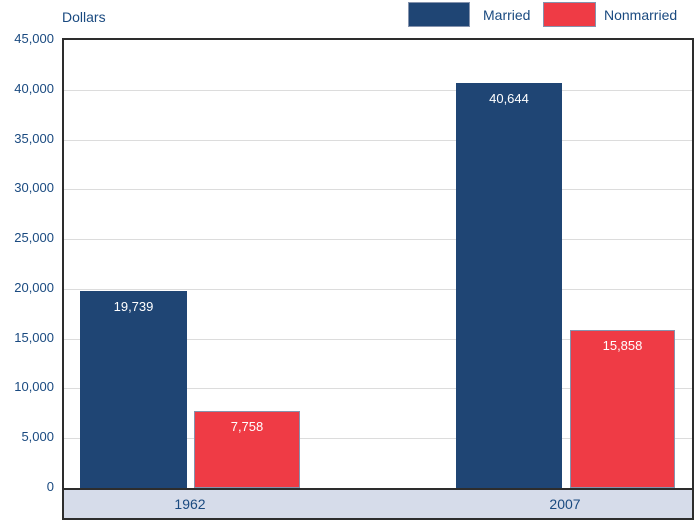 The width and height of the screenshot is (699, 527). Describe the element at coordinates (34, 386) in the screenshot. I see `y-tick-label: 10,000` at that location.